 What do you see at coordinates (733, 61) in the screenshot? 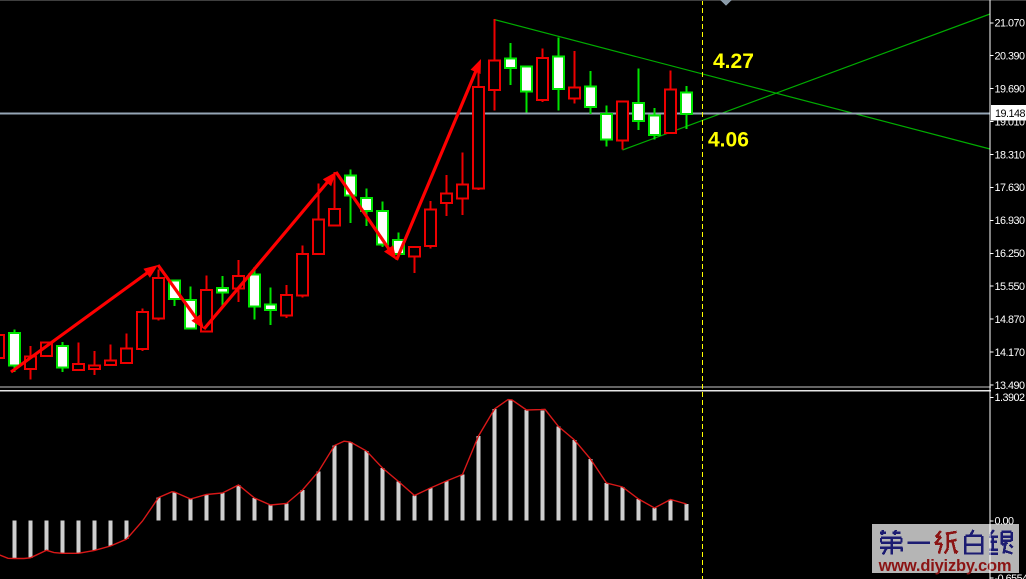
I see `svg-text: 4.27` at bounding box center [733, 61].